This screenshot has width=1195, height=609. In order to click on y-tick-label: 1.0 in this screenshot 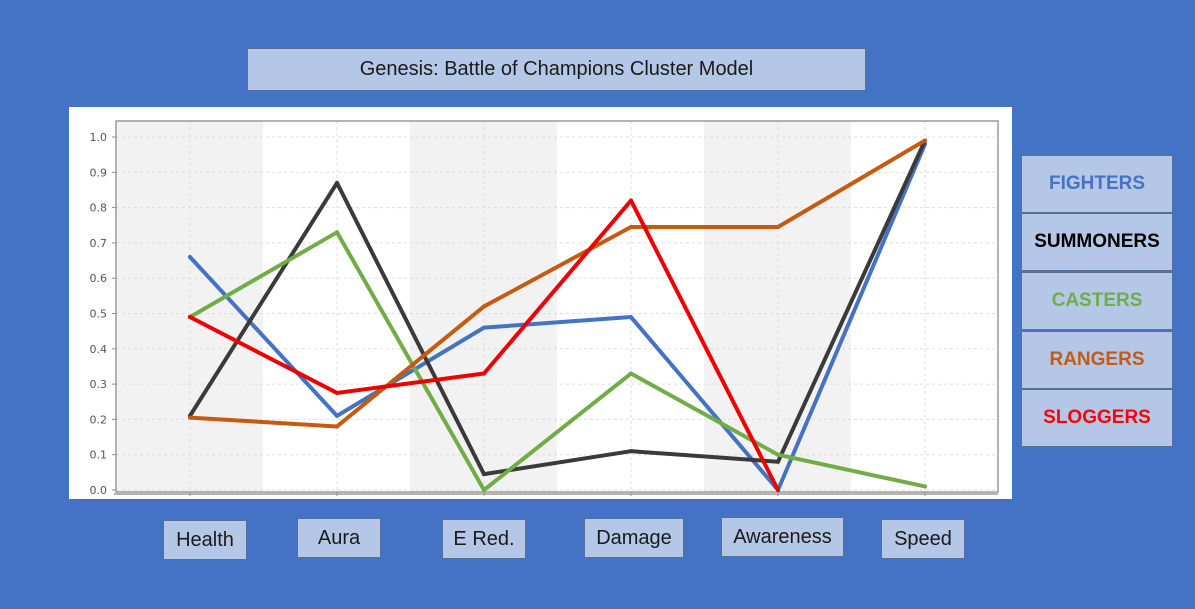, I will do `click(99, 137)`.